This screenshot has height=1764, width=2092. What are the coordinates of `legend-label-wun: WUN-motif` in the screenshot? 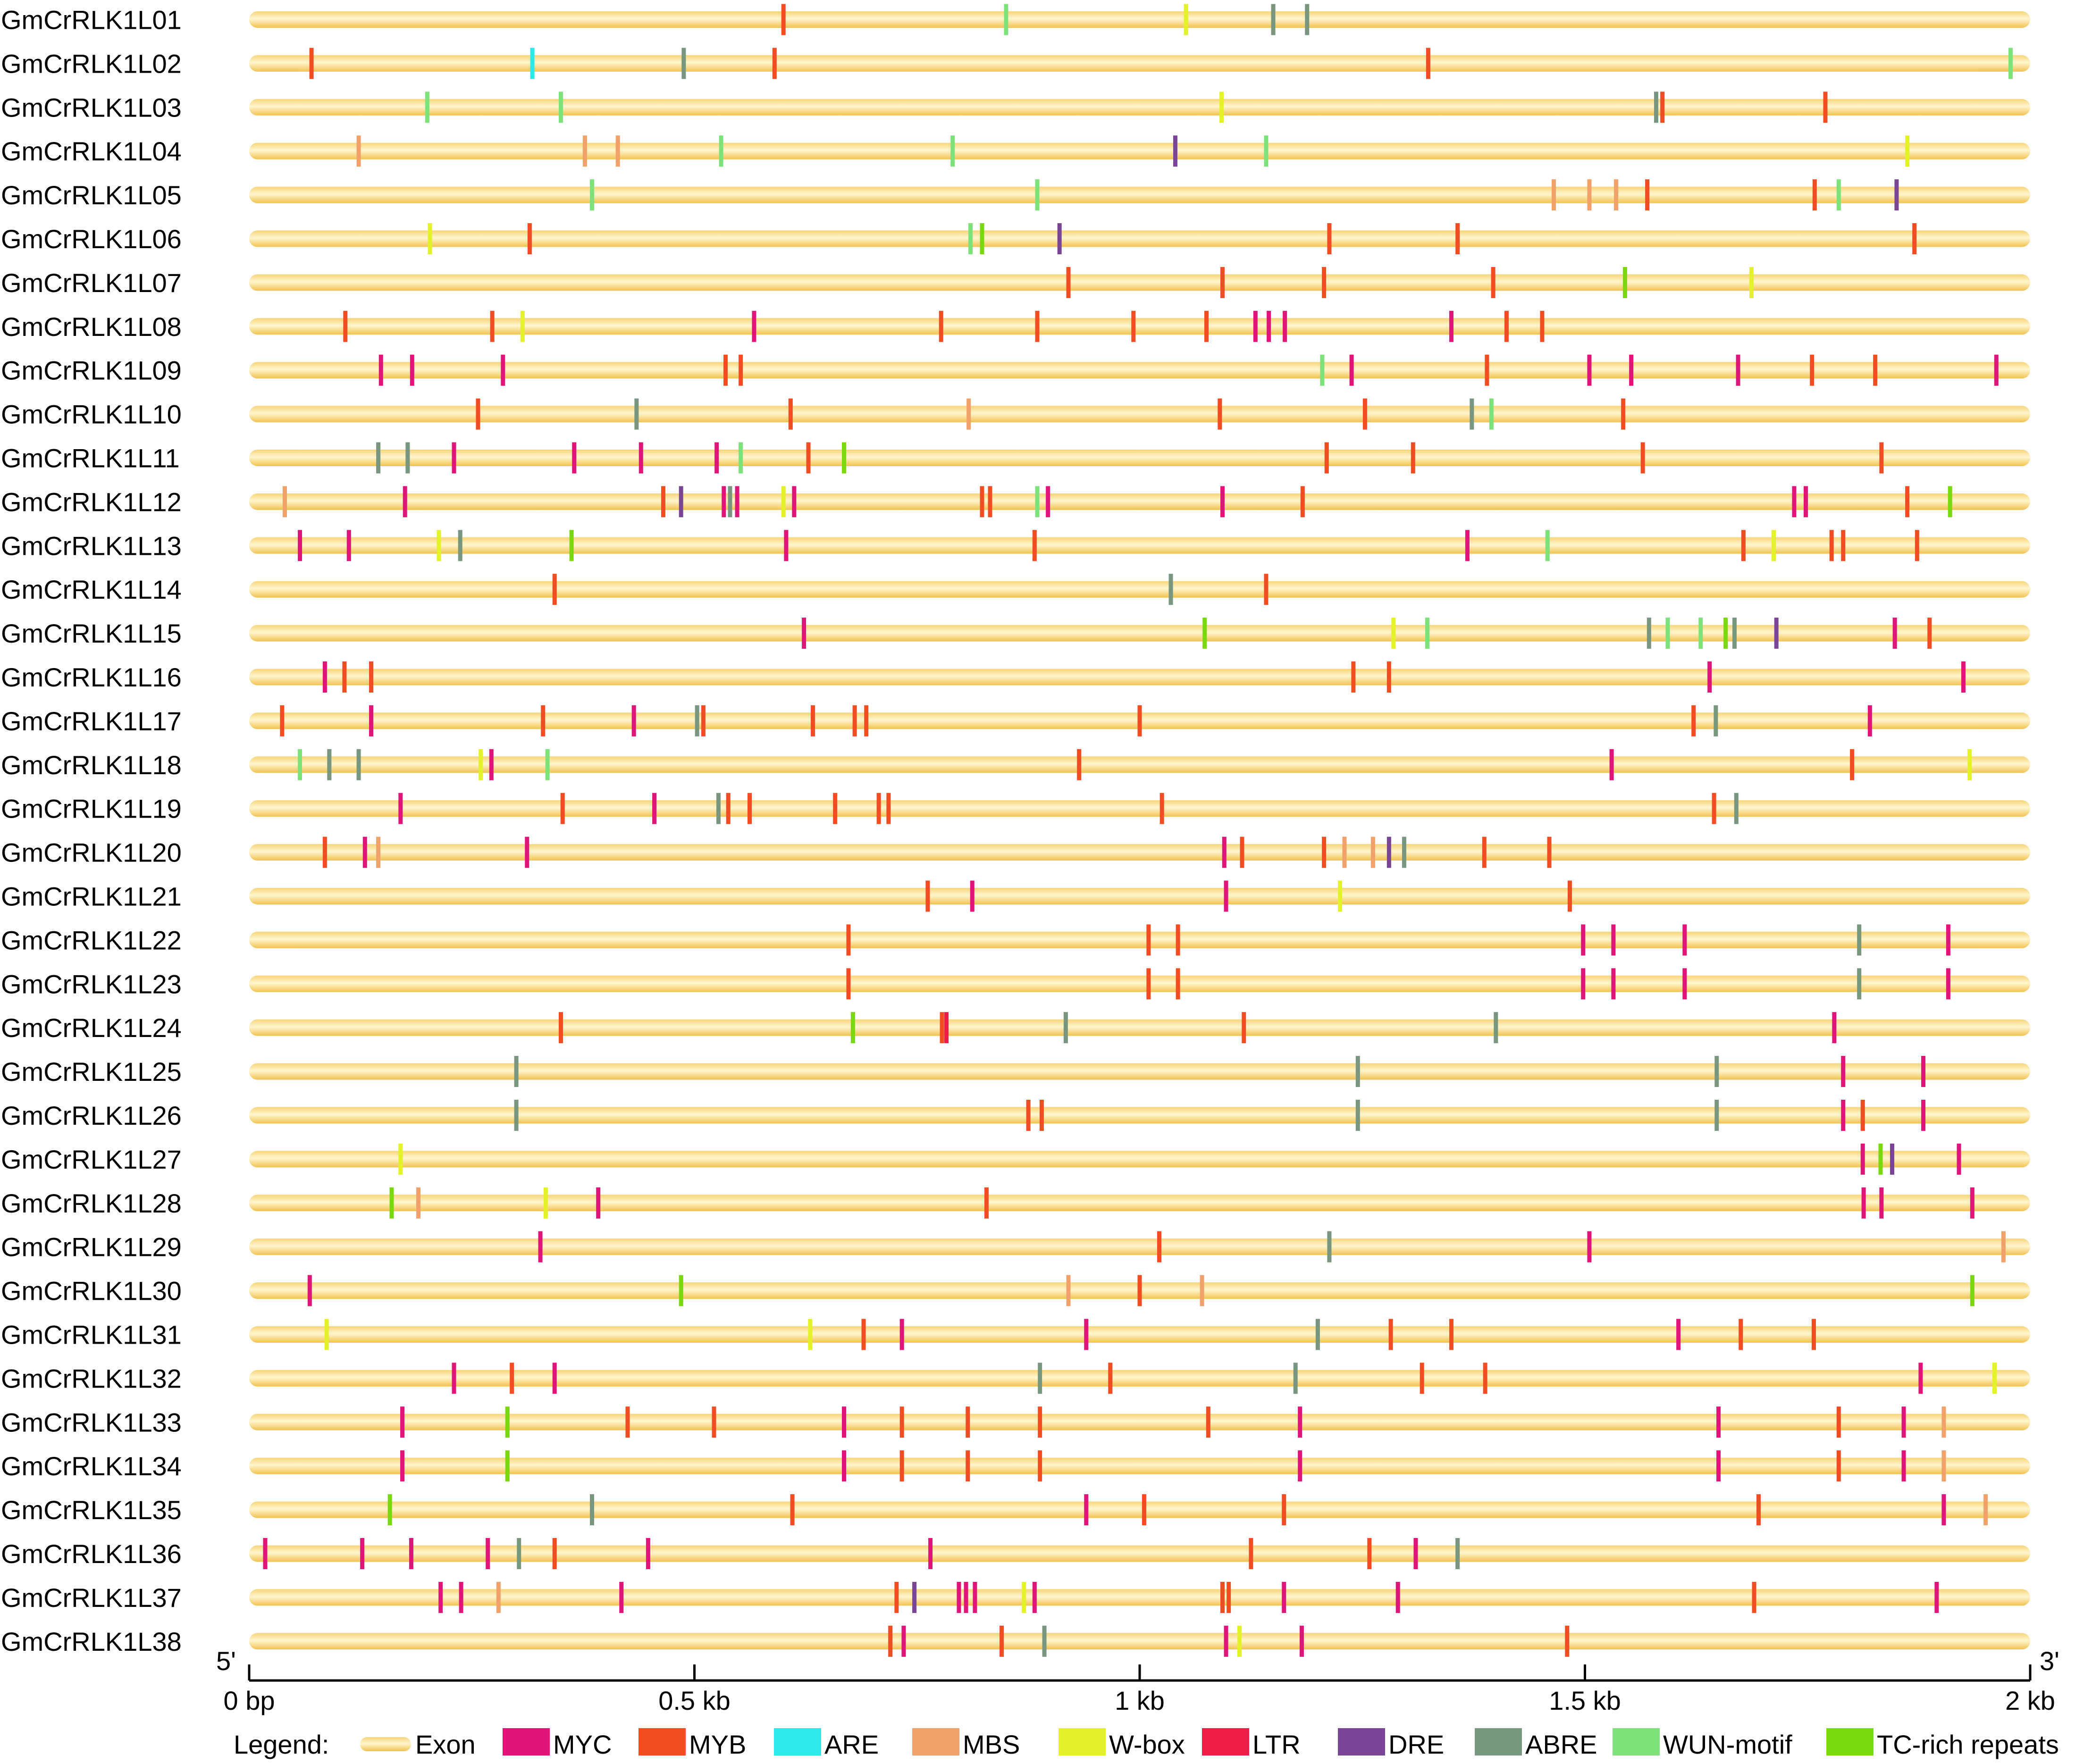 It's located at (1727, 1744).